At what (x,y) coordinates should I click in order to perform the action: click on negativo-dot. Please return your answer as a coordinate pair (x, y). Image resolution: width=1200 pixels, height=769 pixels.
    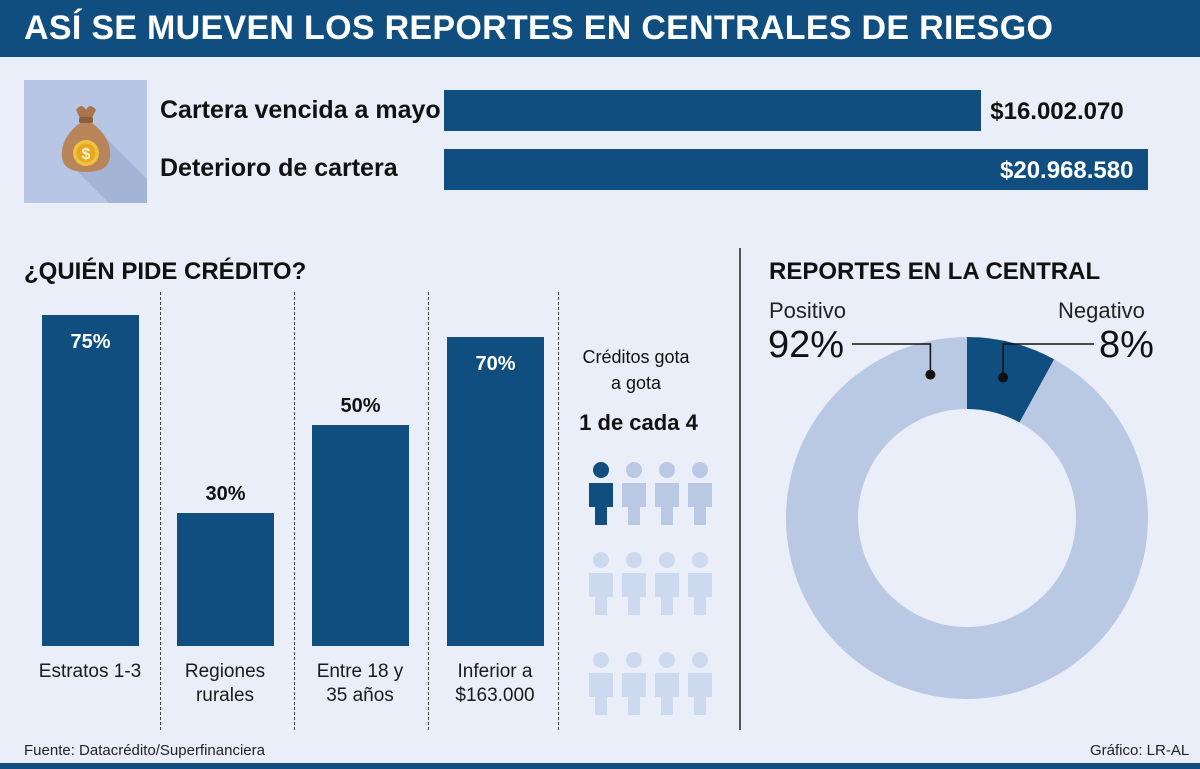
    Looking at the image, I should click on (1003, 377).